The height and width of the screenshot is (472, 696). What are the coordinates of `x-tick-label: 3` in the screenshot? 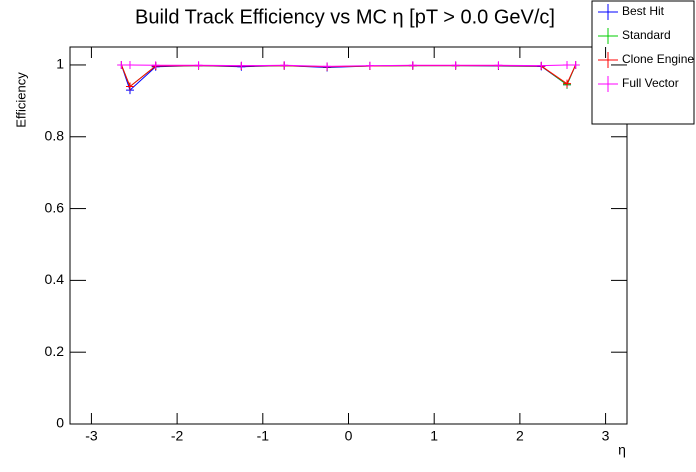 It's located at (606, 436).